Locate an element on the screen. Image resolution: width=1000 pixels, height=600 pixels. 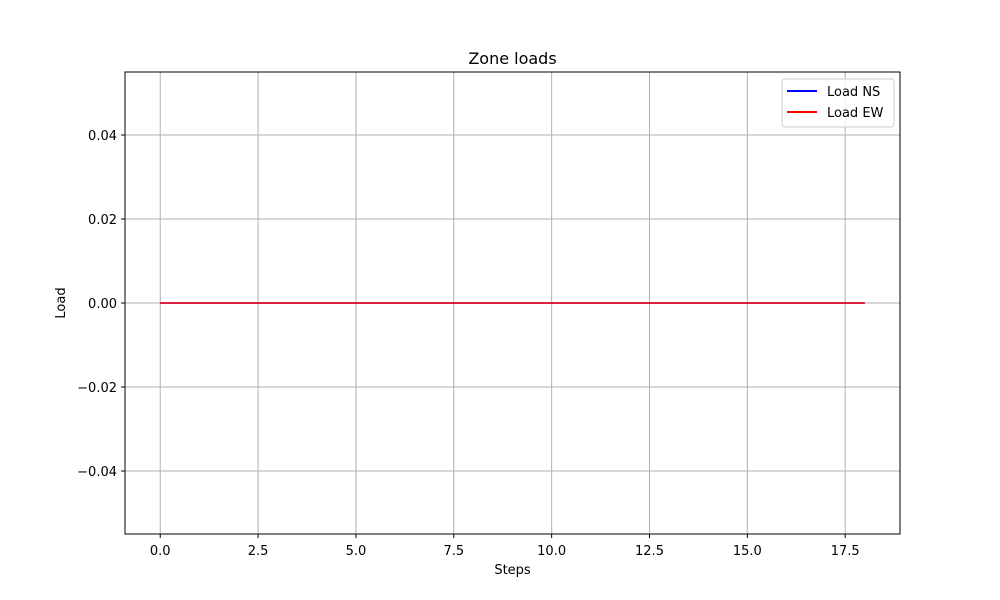
y-tick-label: −0.04 is located at coordinates (97, 472).